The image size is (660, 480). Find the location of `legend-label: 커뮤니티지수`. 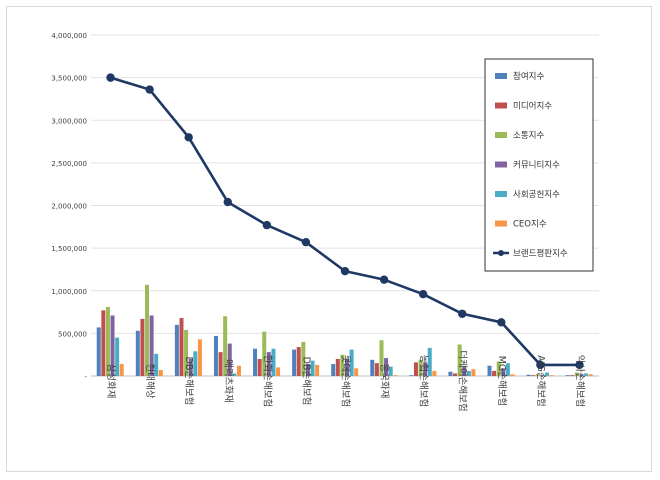

legend-label: 커뮤니티지수 is located at coordinates (536, 165).